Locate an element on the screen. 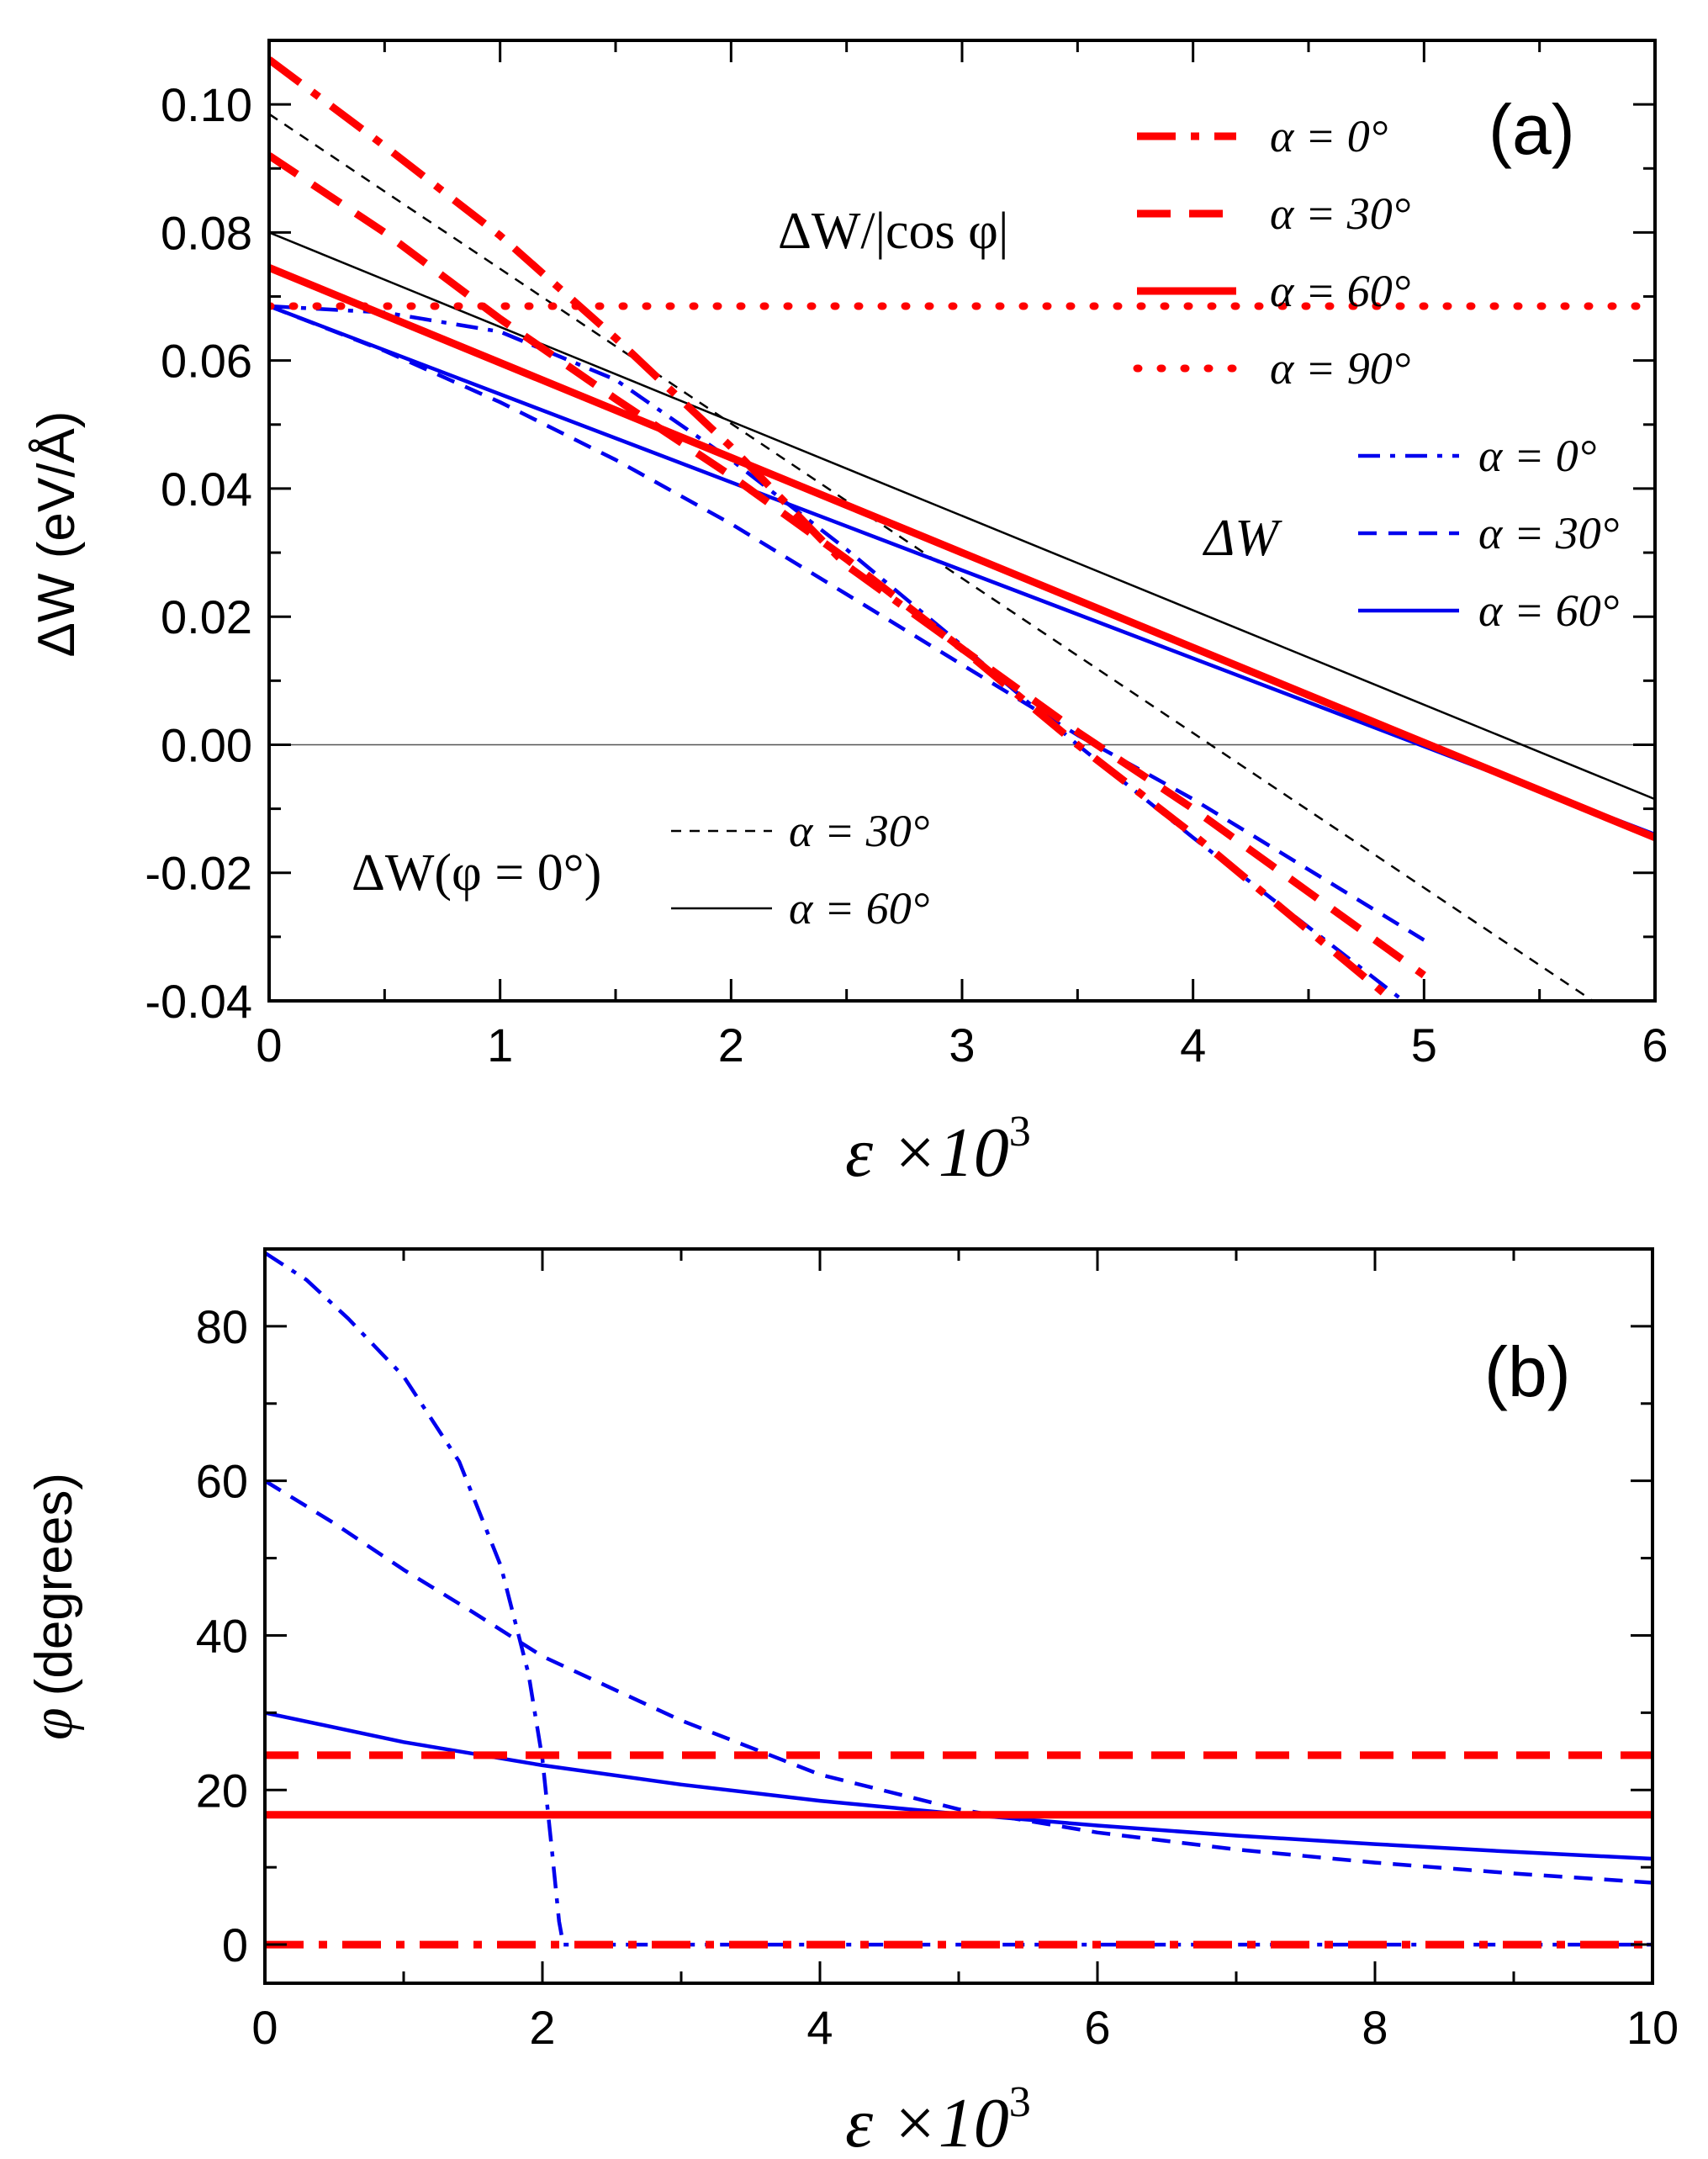 The image size is (1708, 2159). panel-b-label: (b) is located at coordinates (1527, 1371).